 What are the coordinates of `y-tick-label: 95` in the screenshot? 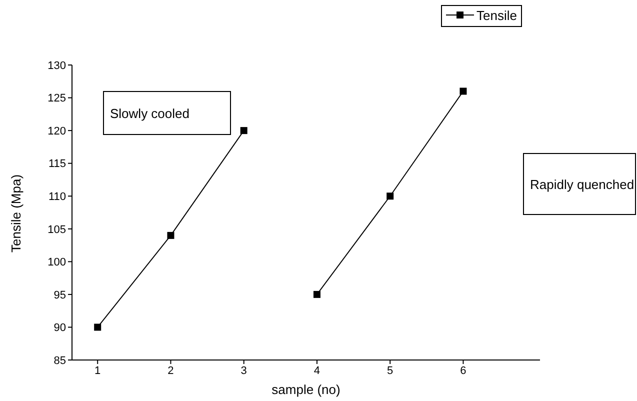 It's located at (60, 295).